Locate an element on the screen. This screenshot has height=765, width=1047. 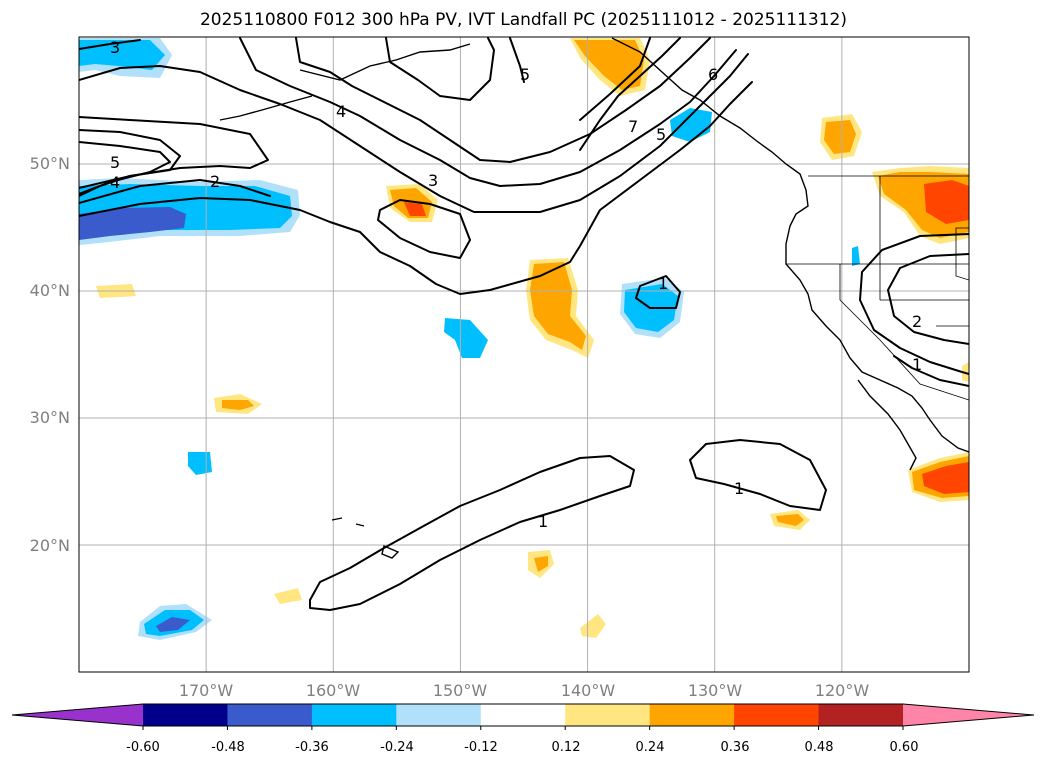
colorbar-extend-low is located at coordinates (77, 715).